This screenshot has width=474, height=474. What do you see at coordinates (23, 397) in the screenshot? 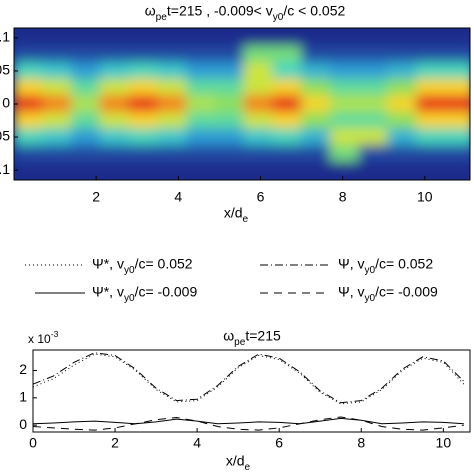
I see `y-tick-label: 1` at bounding box center [23, 397].